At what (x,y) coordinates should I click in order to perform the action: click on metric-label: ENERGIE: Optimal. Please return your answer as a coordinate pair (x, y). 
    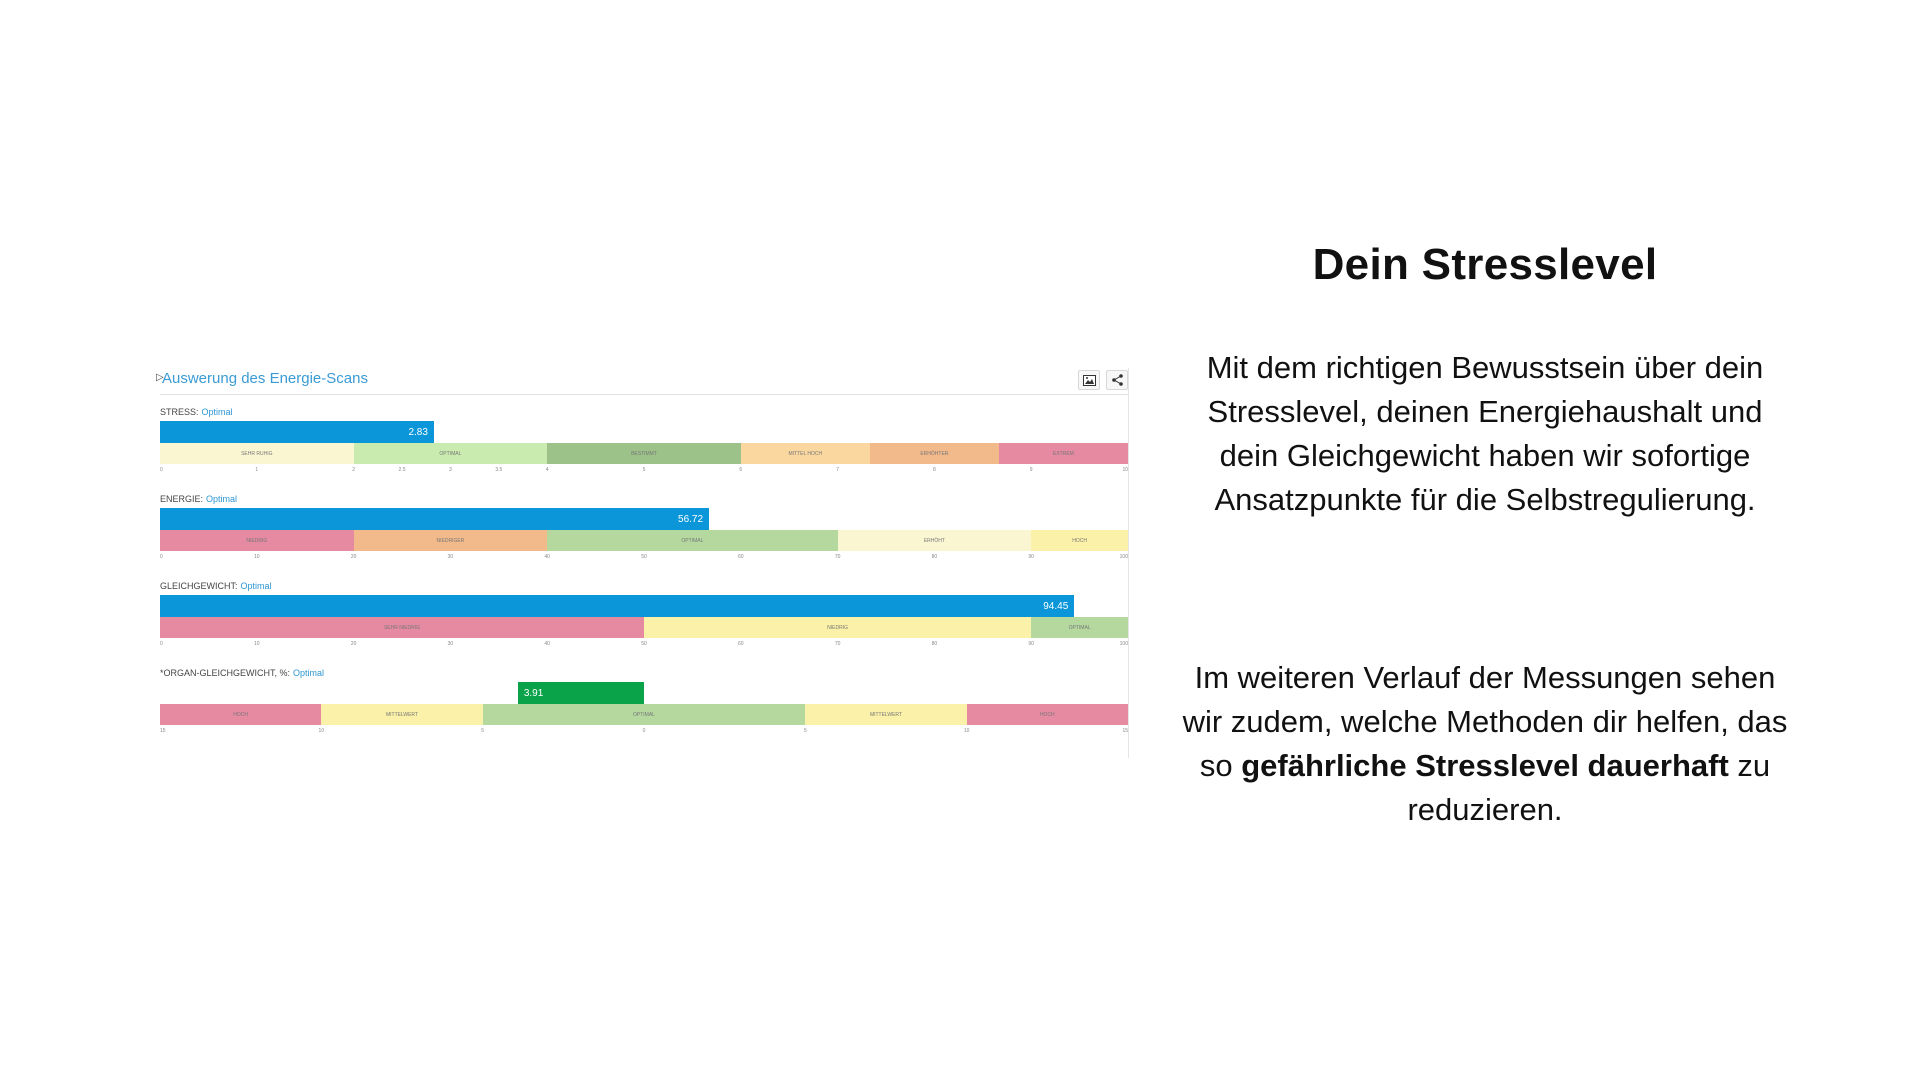
    Looking at the image, I should click on (198, 499).